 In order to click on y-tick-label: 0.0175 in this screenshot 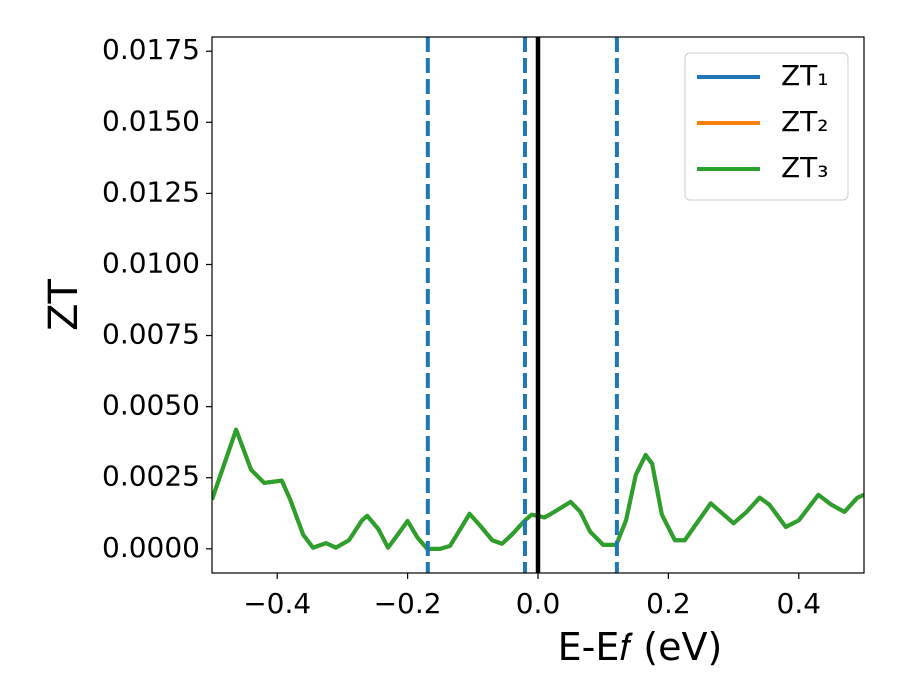, I will do `click(151, 49)`.